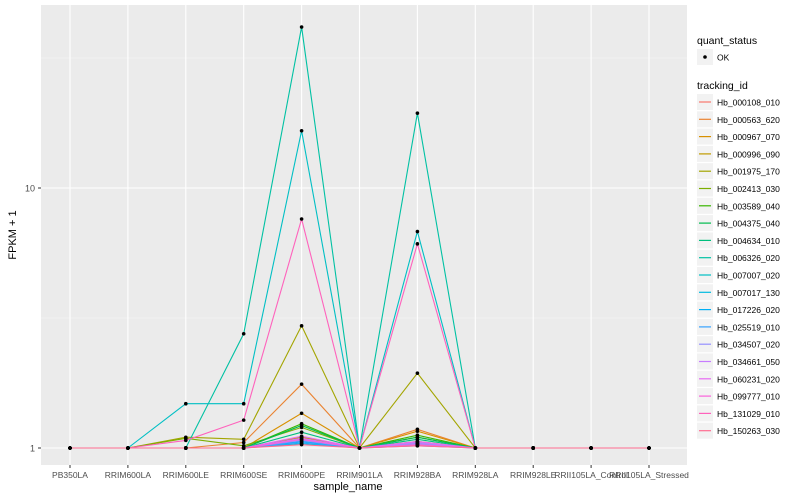 Image resolution: width=800 pixels, height=500 pixels. What do you see at coordinates (748, 258) in the screenshot?
I see `legend-label: Hb_006326_020` at bounding box center [748, 258].